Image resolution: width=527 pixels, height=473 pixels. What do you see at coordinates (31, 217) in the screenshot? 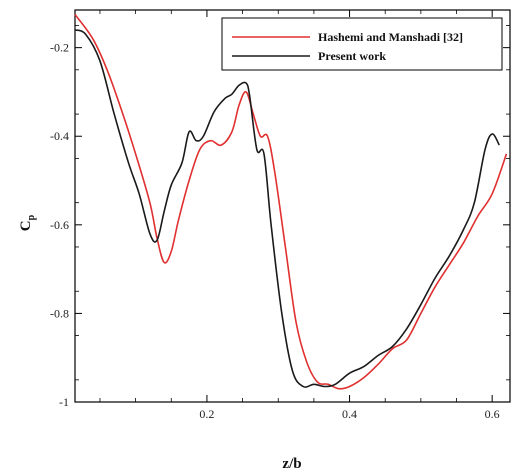
I see `y-axis-title-subscript: p` at bounding box center [31, 217].